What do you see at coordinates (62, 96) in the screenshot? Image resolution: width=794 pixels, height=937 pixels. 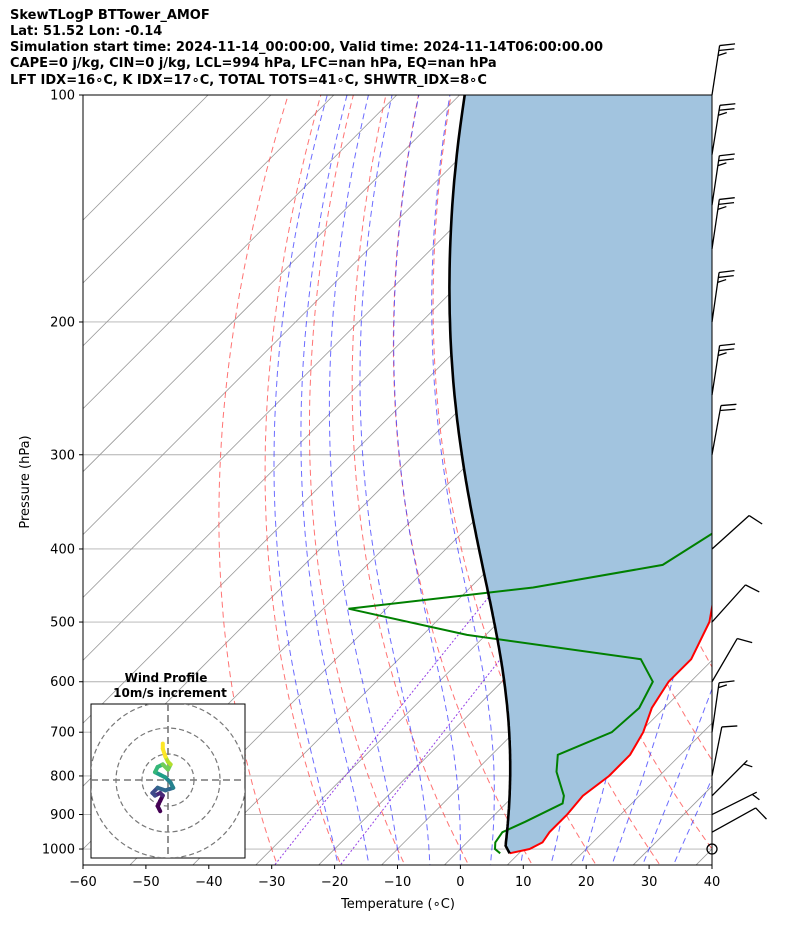 I see `y-tick-label: 100` at bounding box center [62, 96].